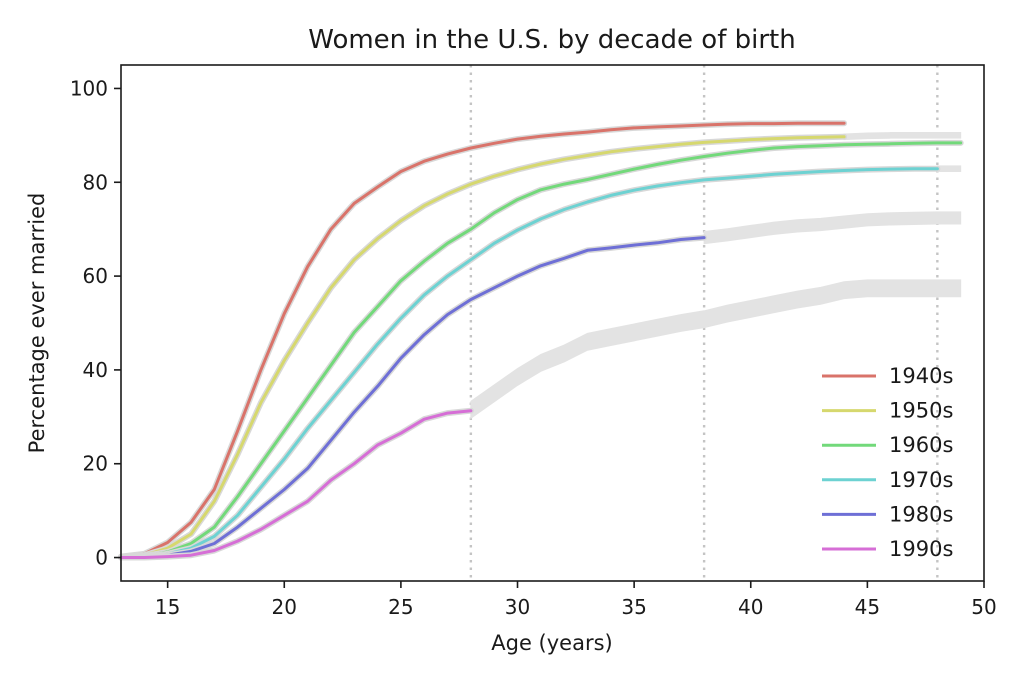 The image size is (1024, 683). What do you see at coordinates (921, 480) in the screenshot?
I see `legend-label-1970s: 1970s` at bounding box center [921, 480].